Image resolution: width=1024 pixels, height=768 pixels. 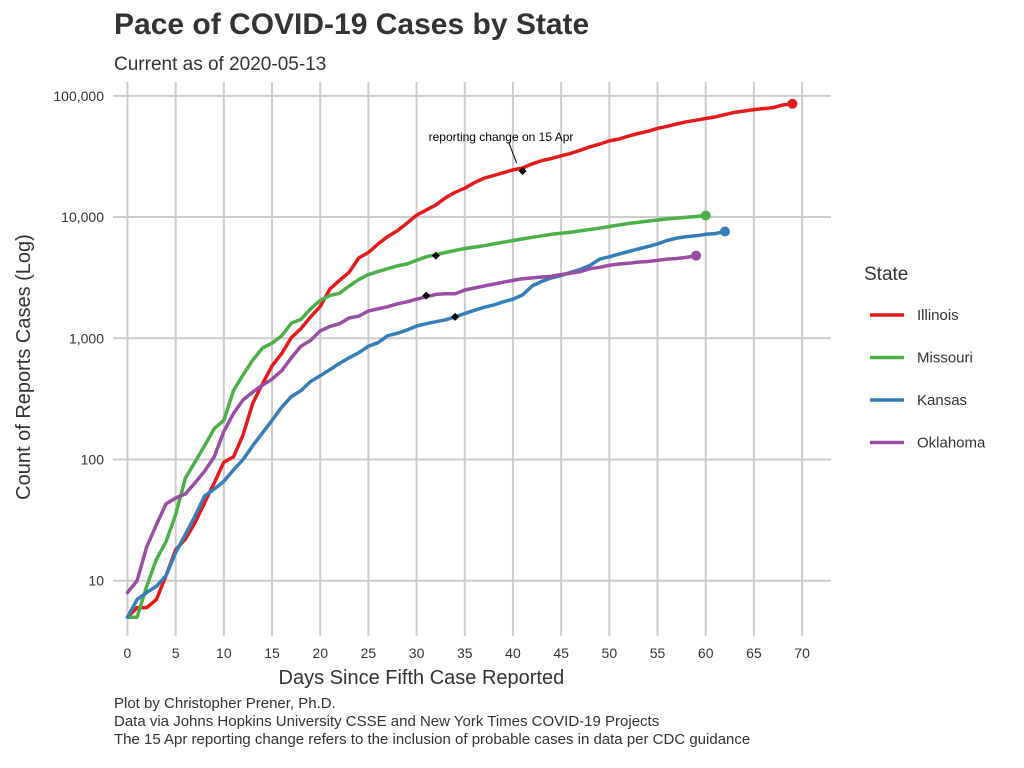 I want to click on x-tick-label: 35, so click(x=465, y=653).